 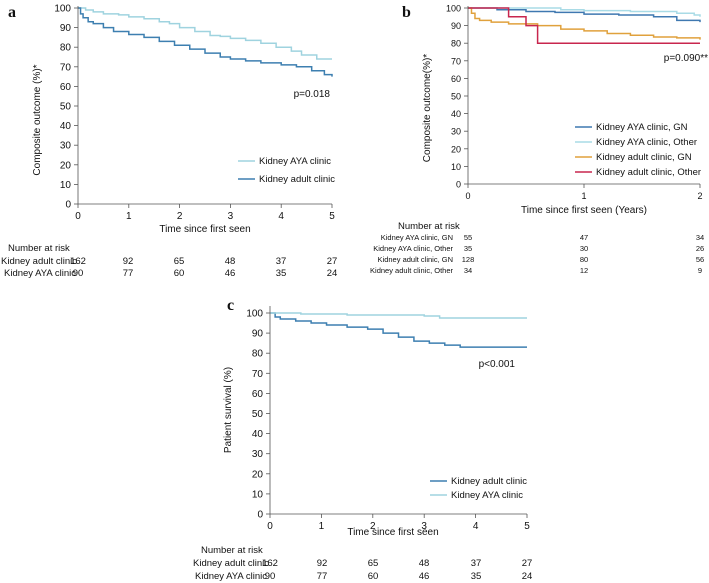 What do you see at coordinates (584, 248) in the screenshot?
I see `risk-value: 30` at bounding box center [584, 248].